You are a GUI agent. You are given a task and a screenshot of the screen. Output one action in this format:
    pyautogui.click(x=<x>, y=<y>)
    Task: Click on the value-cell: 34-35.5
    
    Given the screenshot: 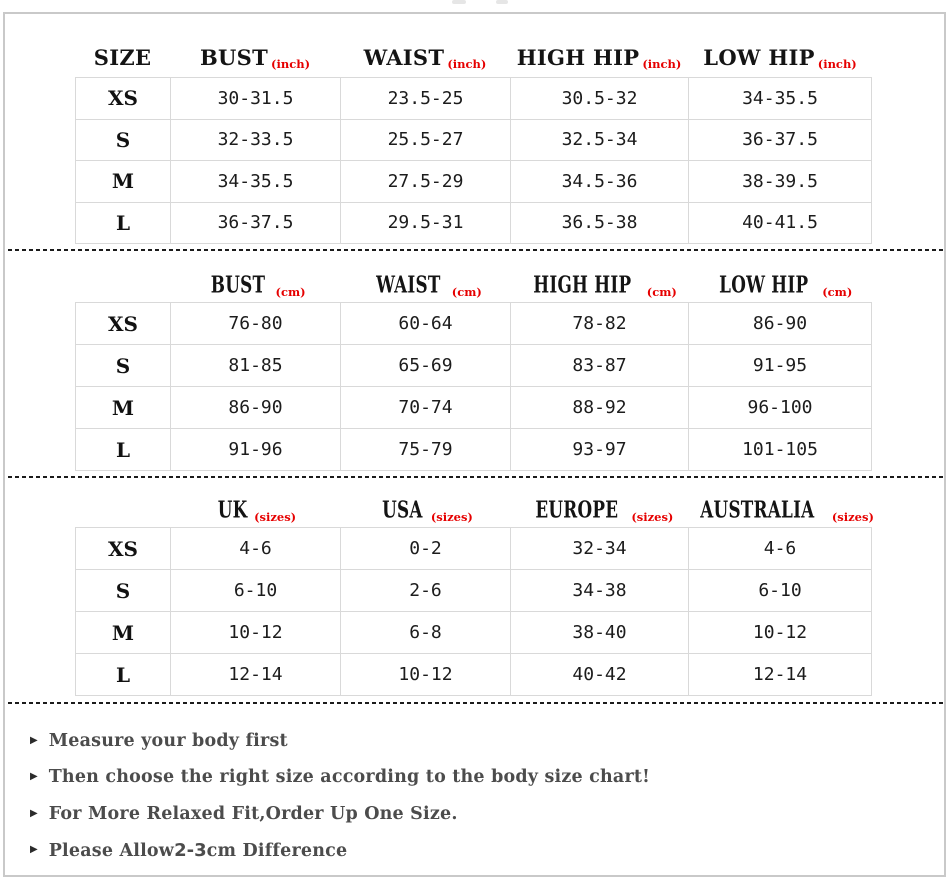 What is the action you would take?
    pyautogui.click(x=255, y=181)
    